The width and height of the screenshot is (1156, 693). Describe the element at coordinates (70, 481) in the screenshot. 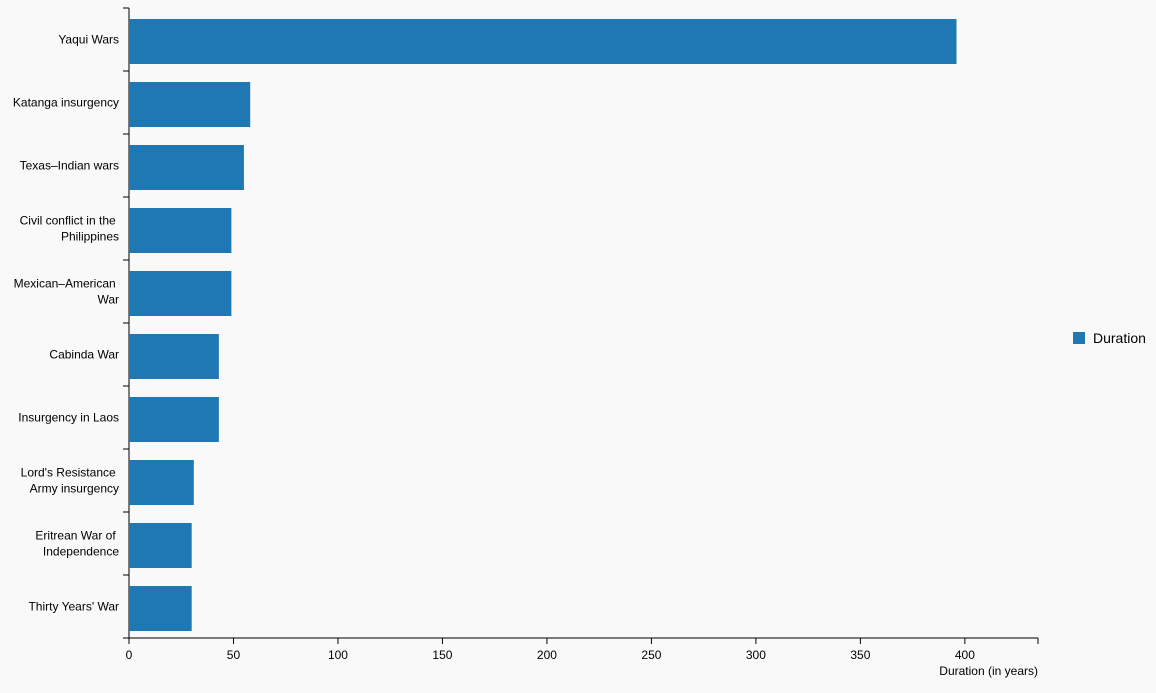

I see `y-tick-label: Lord's Resistance Army insurgency` at that location.